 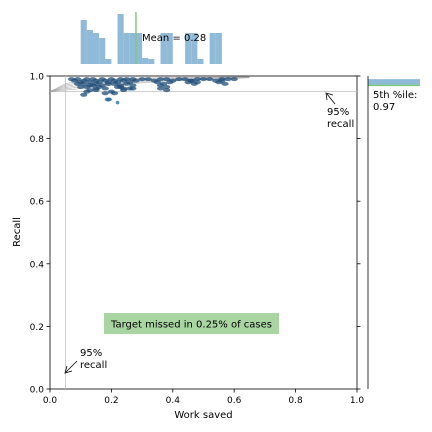 I want to click on scatter-points, so click(x=152, y=91).